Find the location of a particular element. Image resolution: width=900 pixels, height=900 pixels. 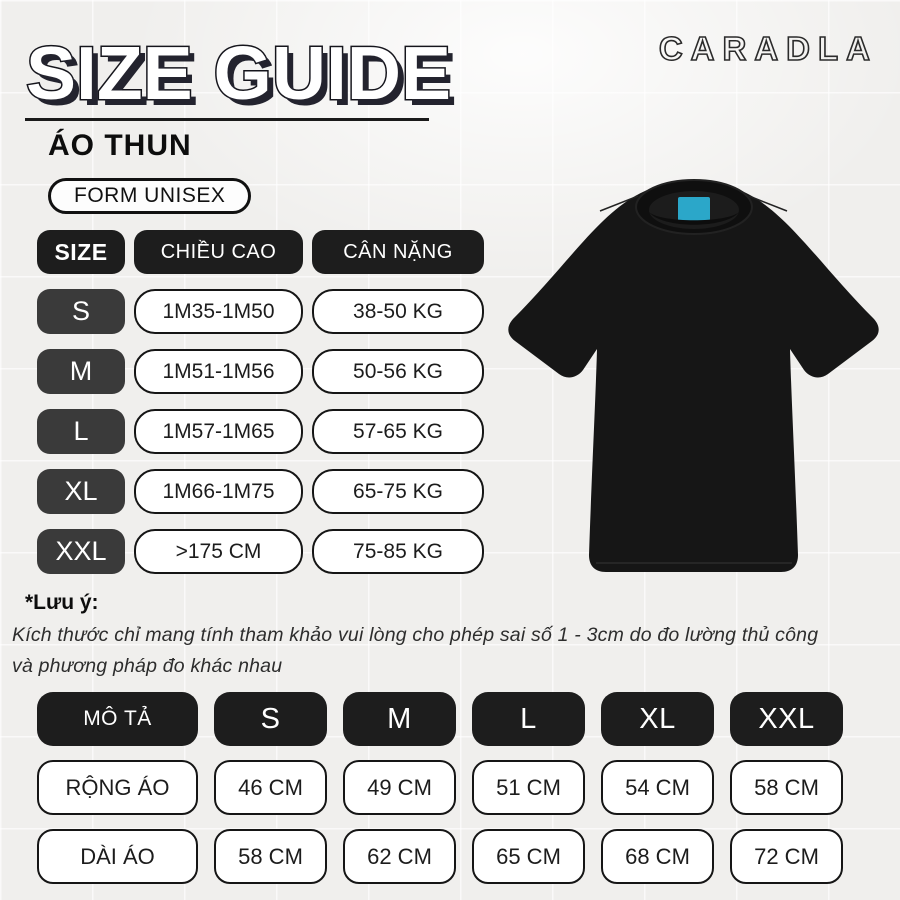

row-label-length: DÀI ÁO is located at coordinates (117, 856).